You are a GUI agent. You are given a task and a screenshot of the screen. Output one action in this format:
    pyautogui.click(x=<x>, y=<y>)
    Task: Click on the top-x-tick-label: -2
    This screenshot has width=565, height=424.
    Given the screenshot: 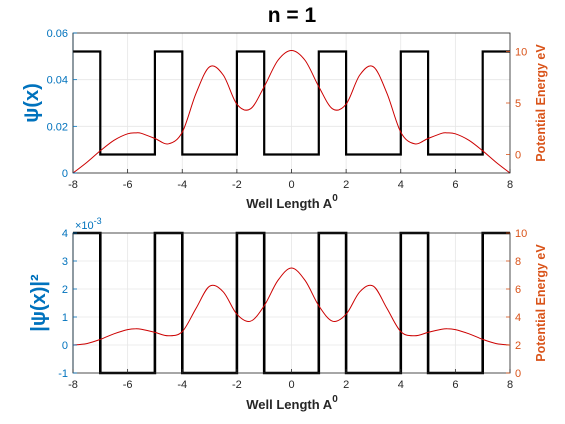 What is the action you would take?
    pyautogui.click(x=237, y=185)
    